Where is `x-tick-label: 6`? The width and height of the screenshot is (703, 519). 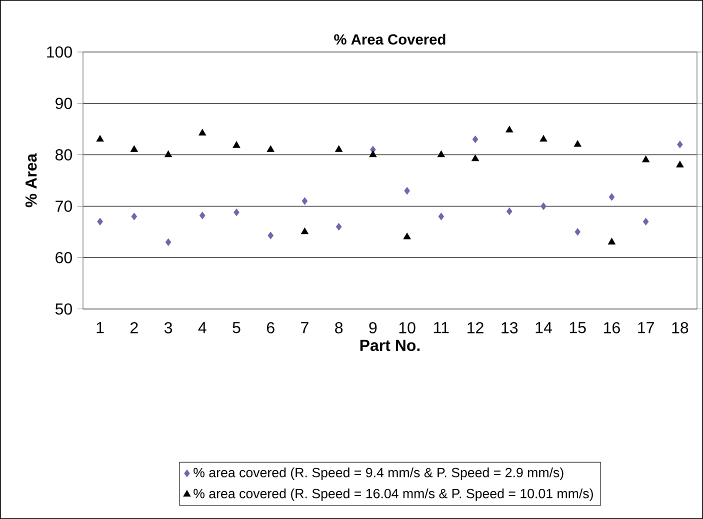 x-tick-label: 6 is located at coordinates (270, 328).